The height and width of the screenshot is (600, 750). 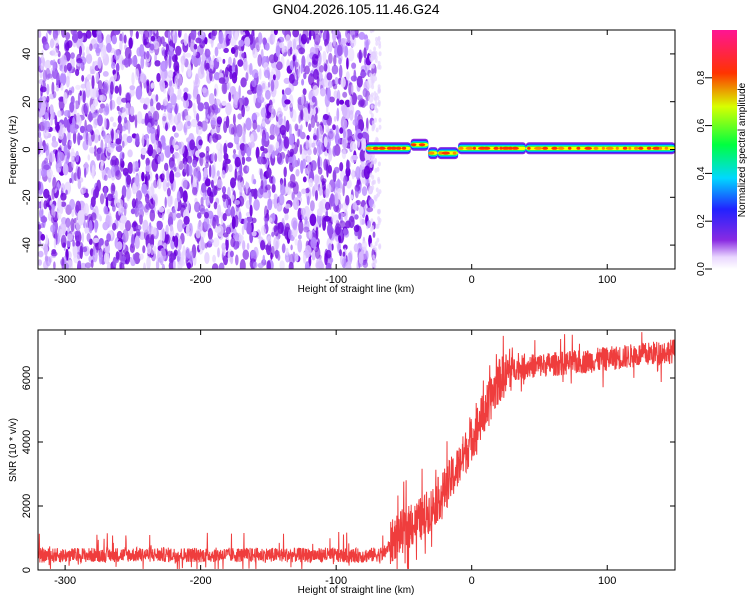 What do you see at coordinates (27, 506) in the screenshot?
I see `y-tick-label: 2000` at bounding box center [27, 506].